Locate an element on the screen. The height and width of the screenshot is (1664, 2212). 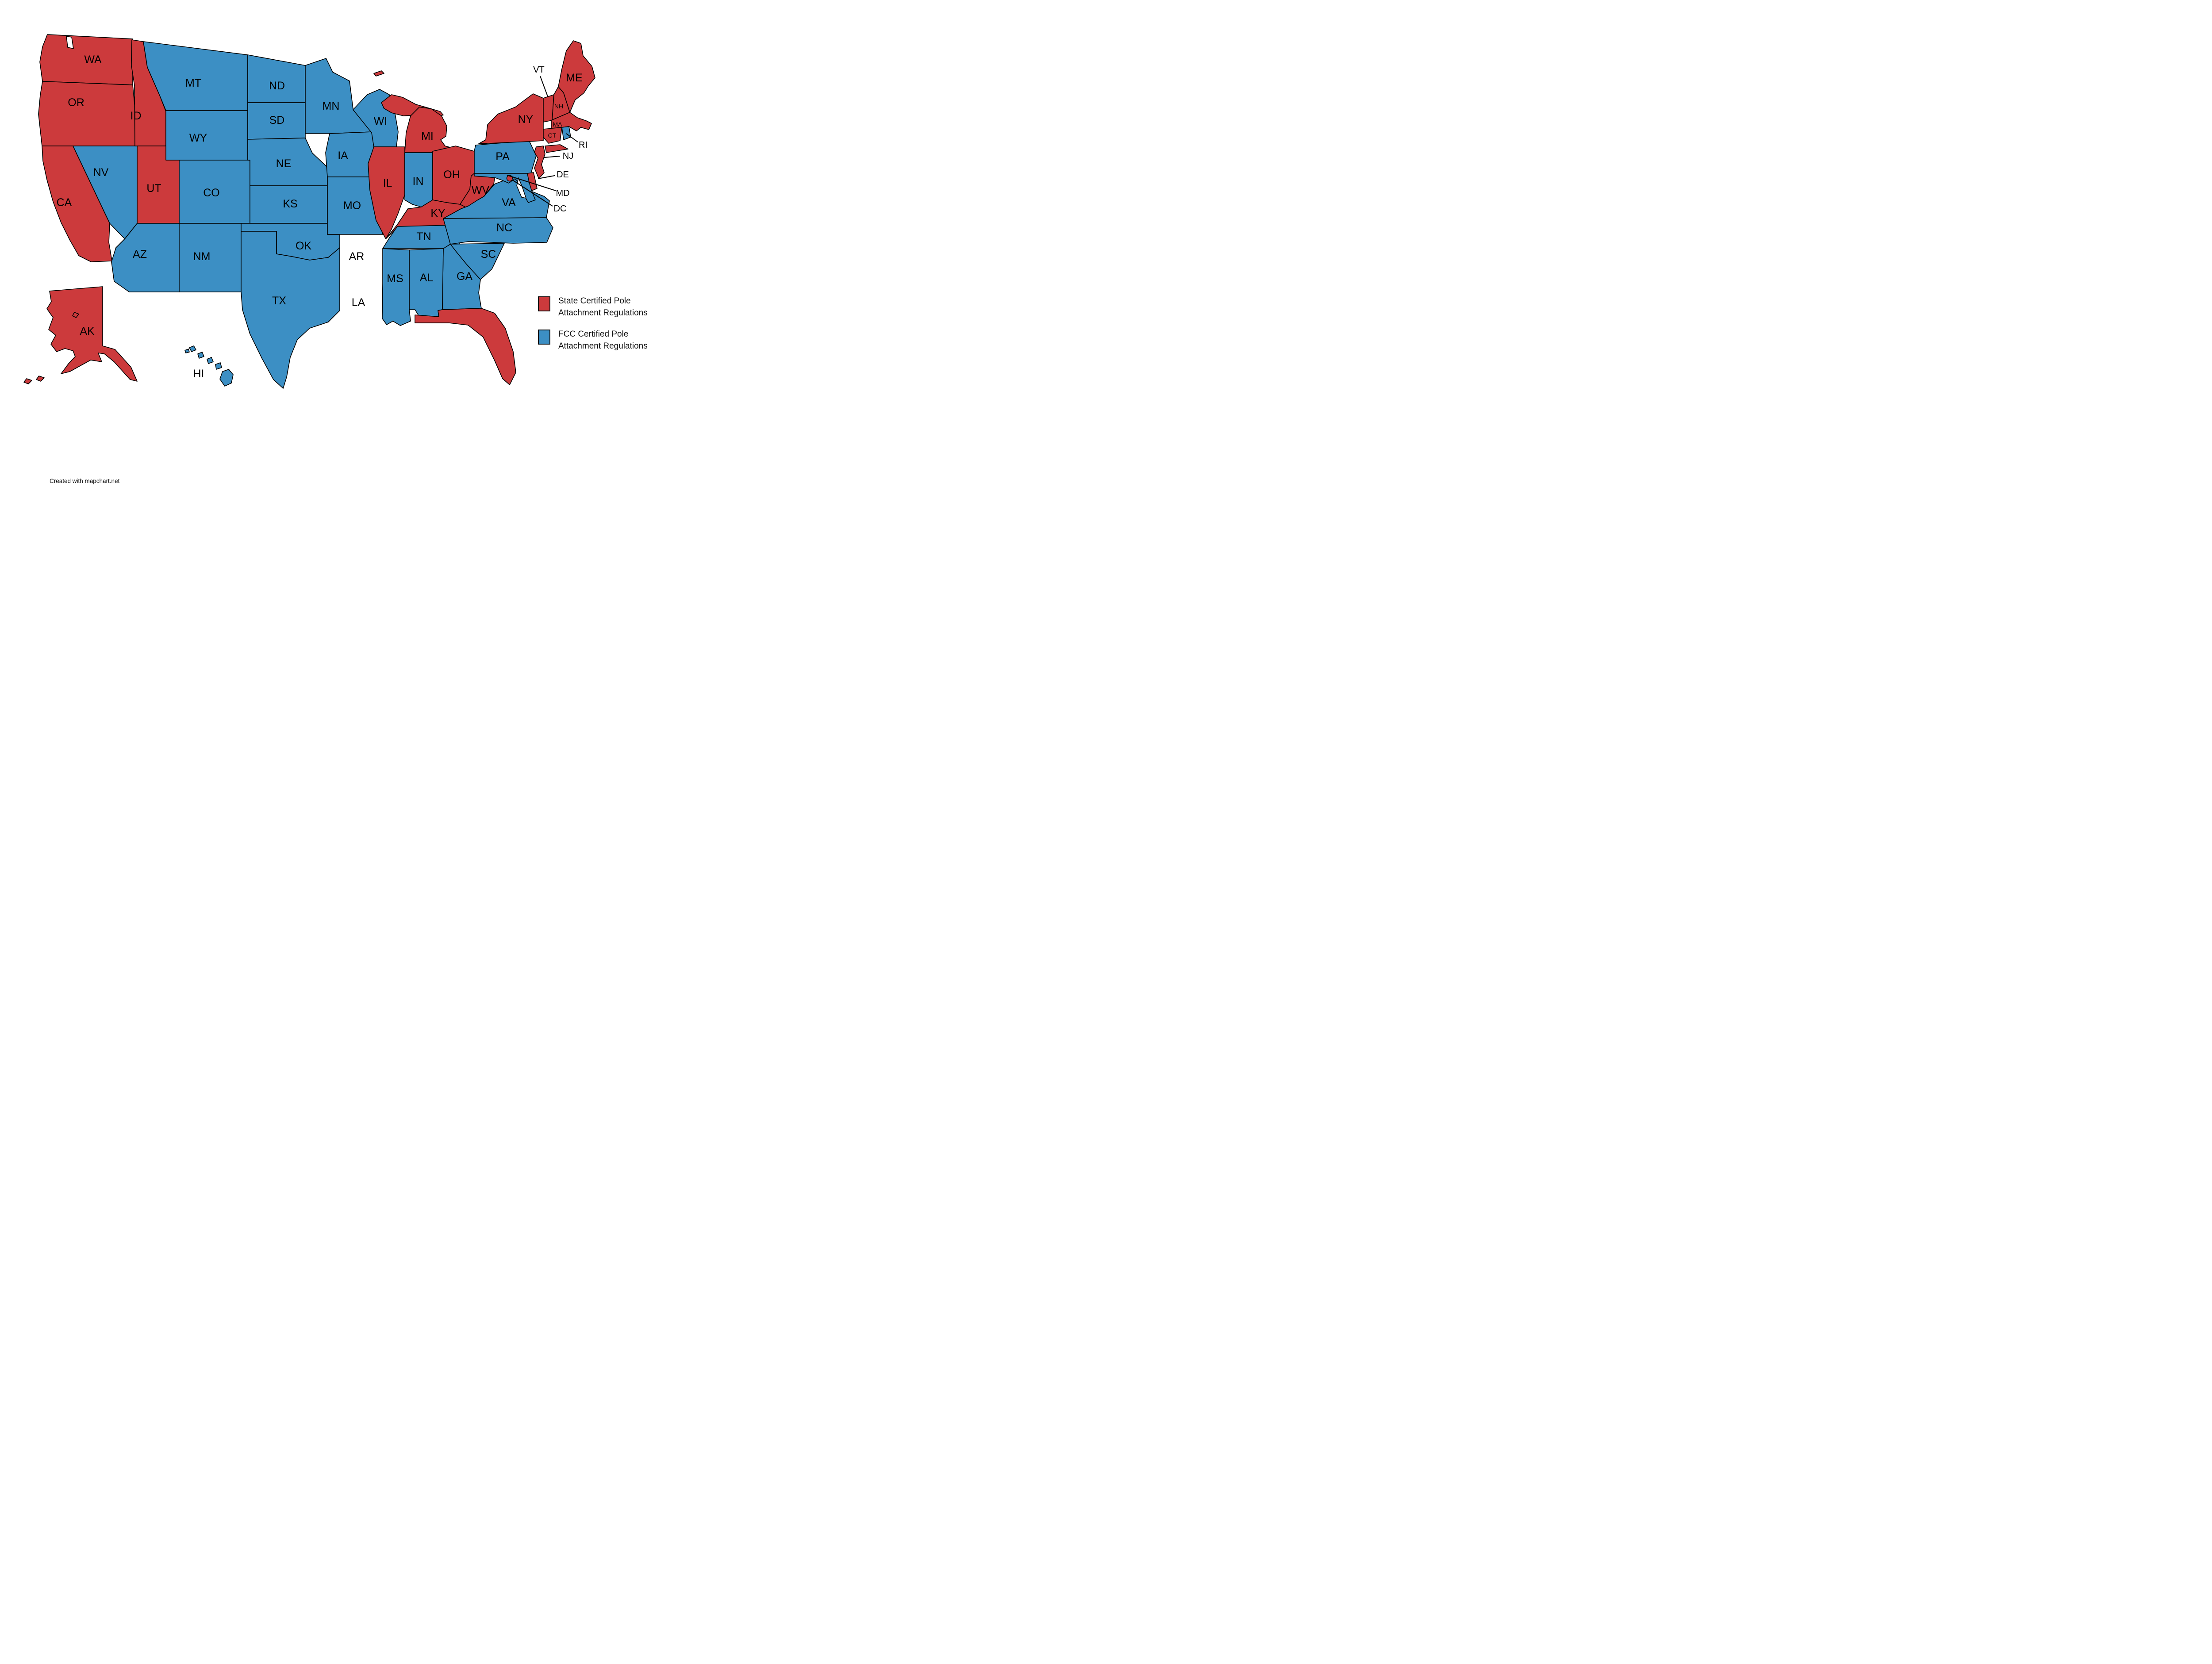
state-label-nm: NM is located at coordinates (202, 256).